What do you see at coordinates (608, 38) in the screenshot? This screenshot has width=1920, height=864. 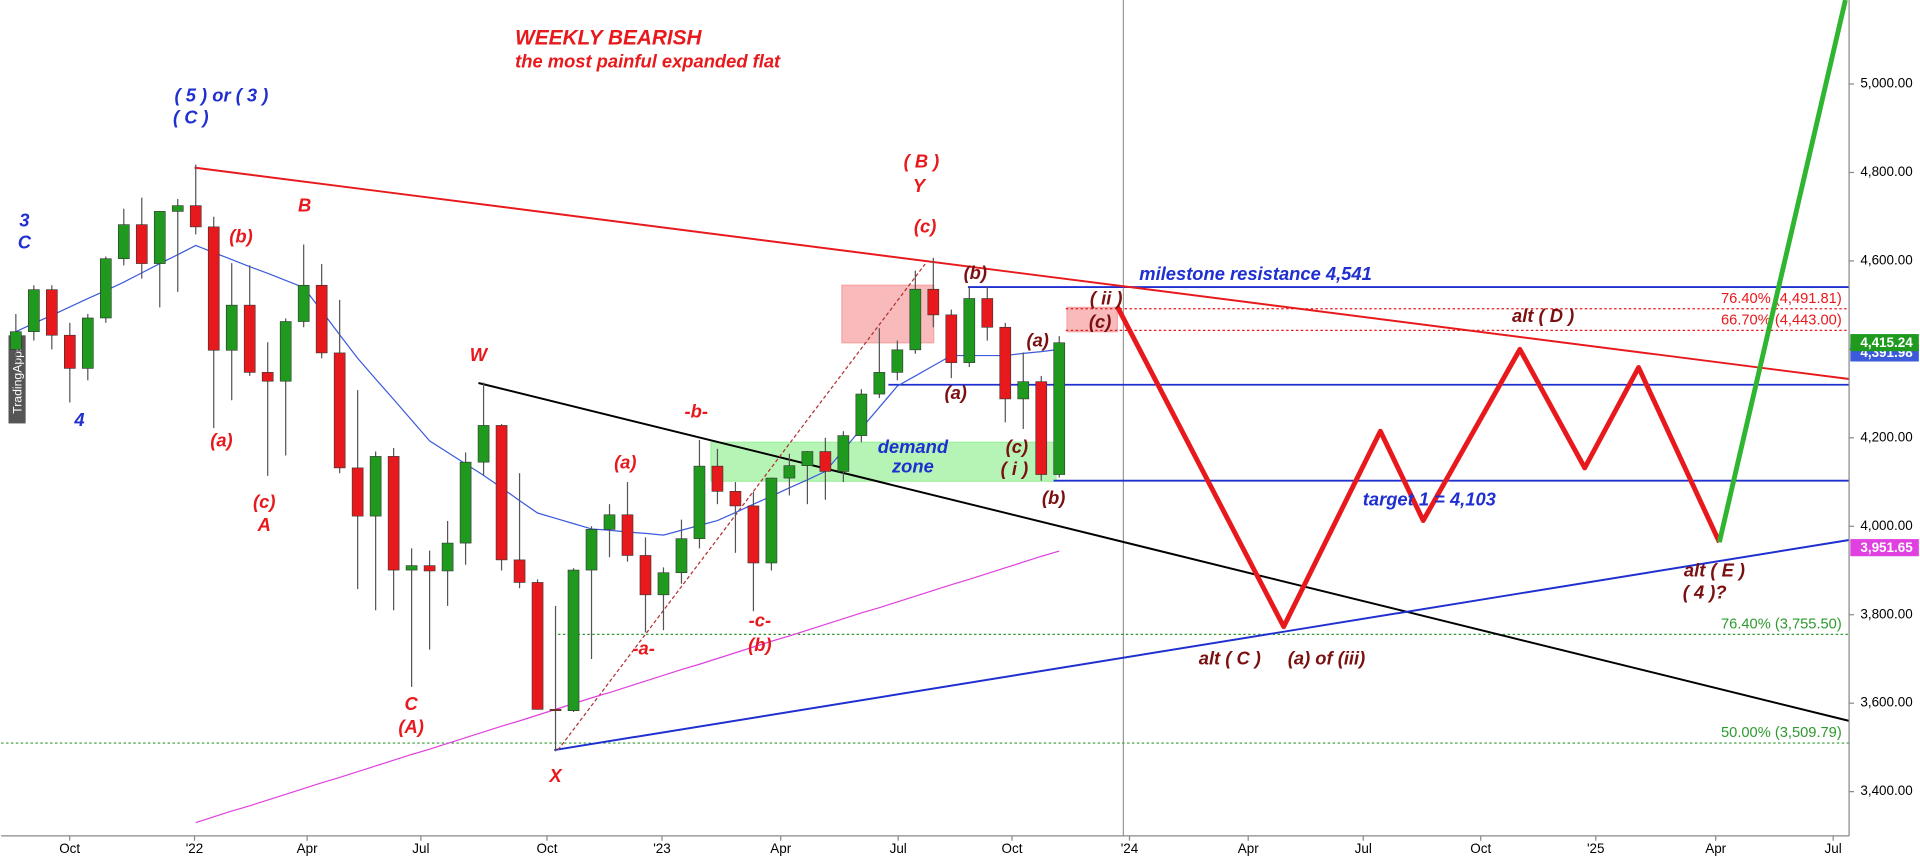 I see `chart-title: WEEKLY BEARISH` at bounding box center [608, 38].